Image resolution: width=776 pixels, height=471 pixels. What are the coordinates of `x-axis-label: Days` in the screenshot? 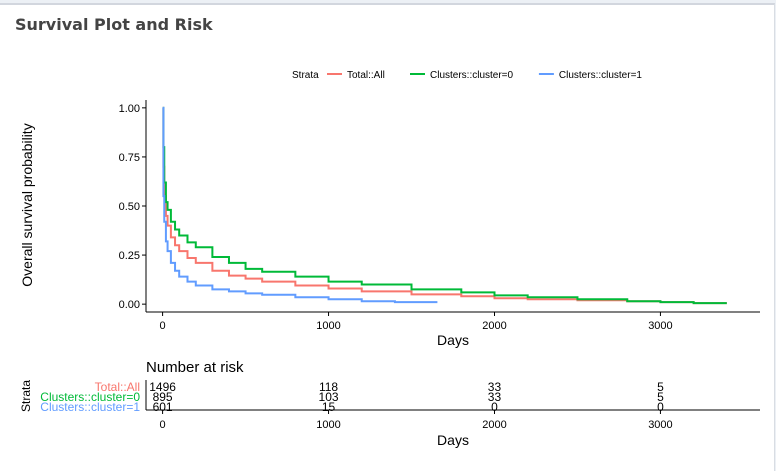 It's located at (453, 340).